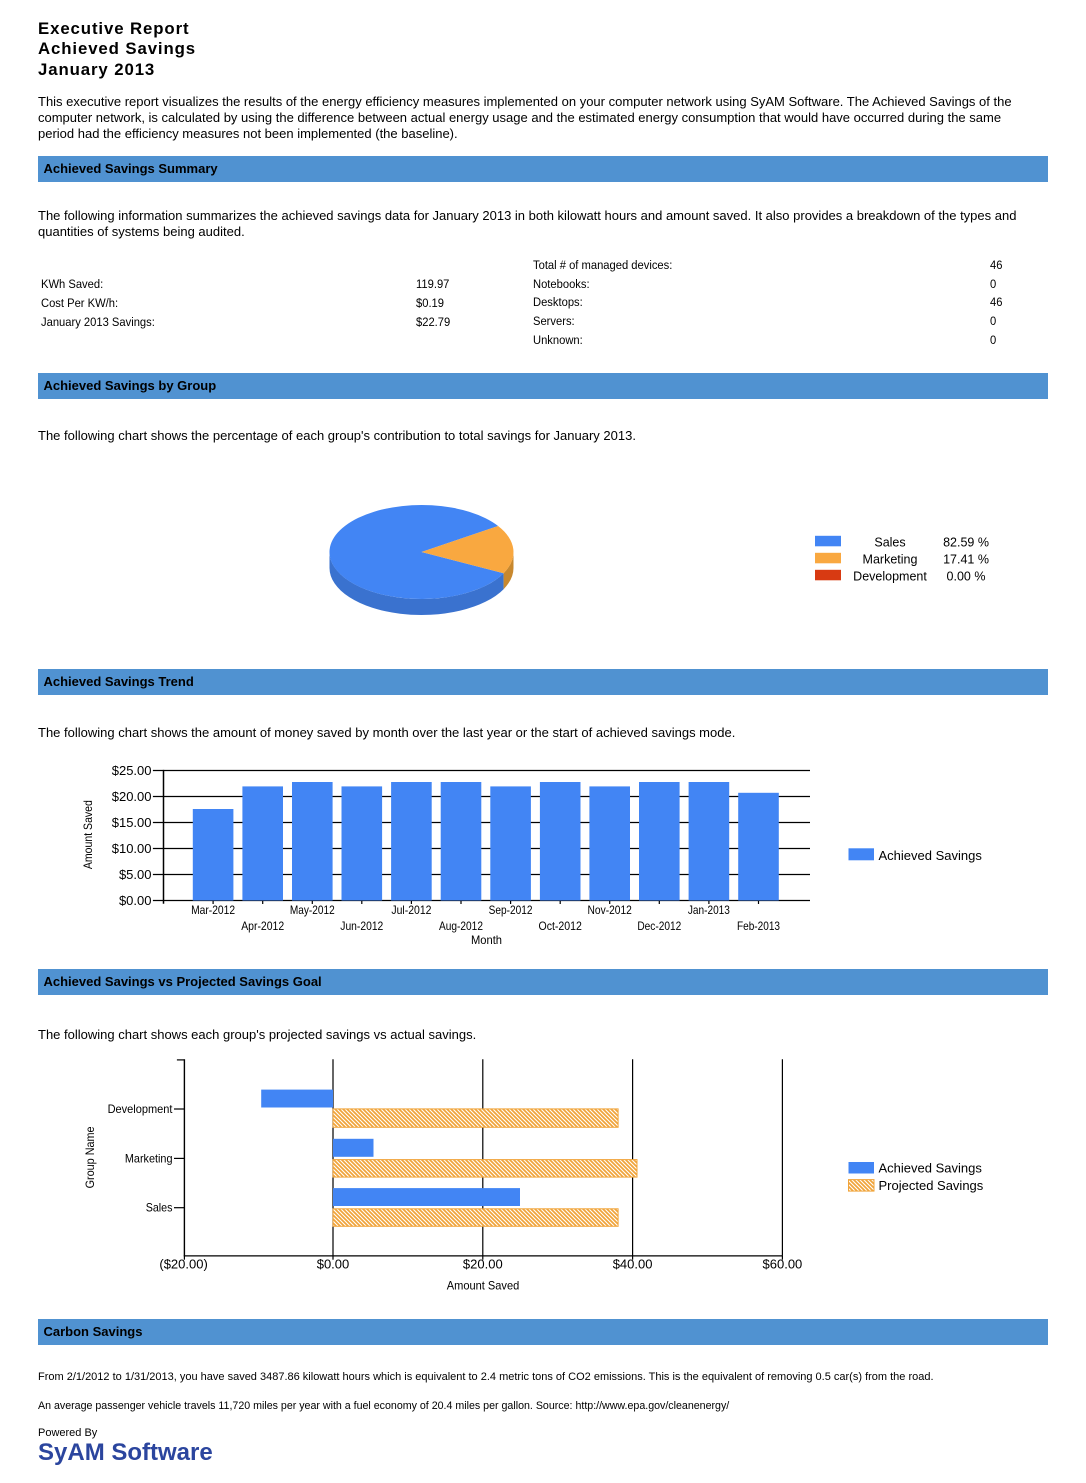  Describe the element at coordinates (262, 926) in the screenshot. I see `svg-text: Apr-2012` at that location.